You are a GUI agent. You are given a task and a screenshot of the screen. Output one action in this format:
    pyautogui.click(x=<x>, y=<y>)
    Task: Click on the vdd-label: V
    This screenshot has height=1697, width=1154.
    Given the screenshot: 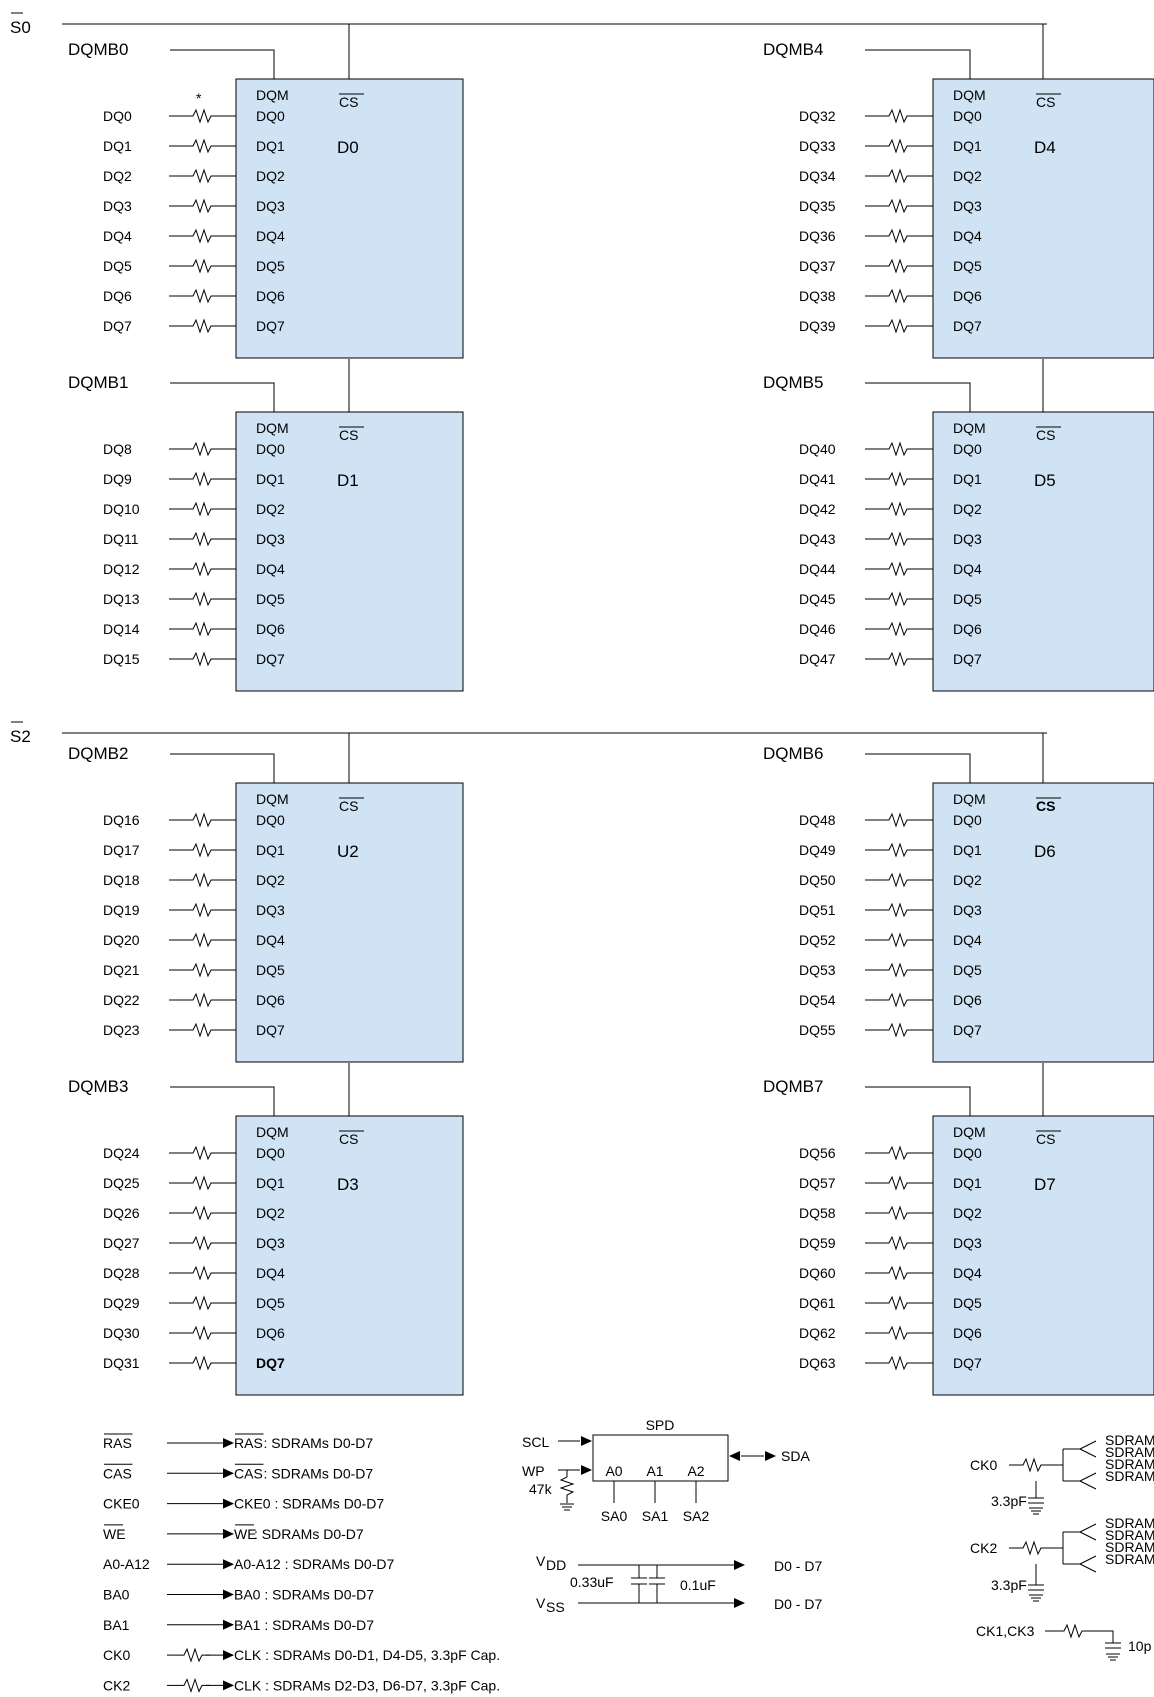 What is the action you would take?
    pyautogui.click(x=541, y=1561)
    